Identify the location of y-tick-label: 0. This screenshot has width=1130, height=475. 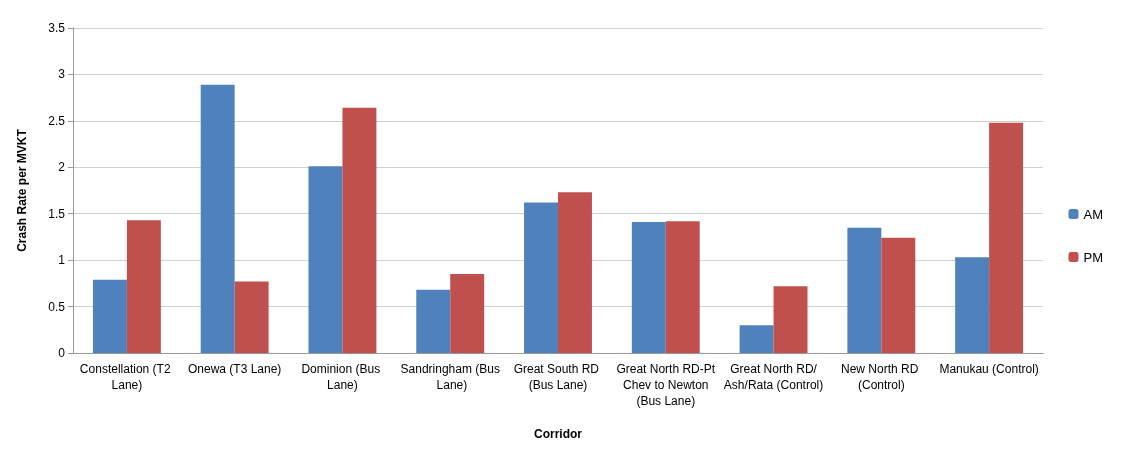
(62, 353).